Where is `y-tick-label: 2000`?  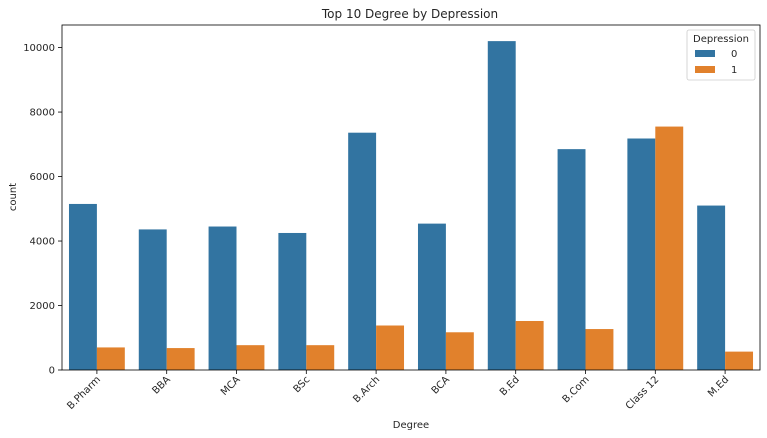 y-tick-label: 2000 is located at coordinates (42, 306).